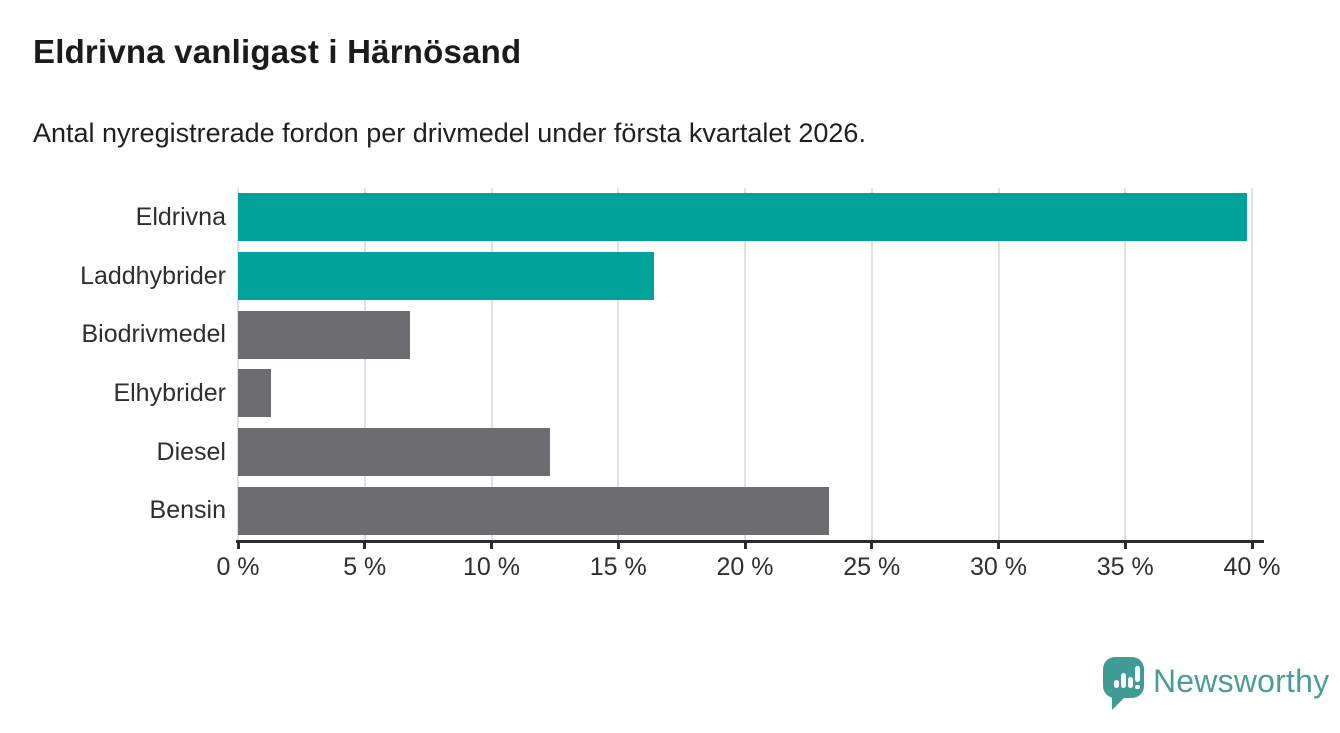  Describe the element at coordinates (742, 217) in the screenshot. I see `bar-eldrivna` at that location.